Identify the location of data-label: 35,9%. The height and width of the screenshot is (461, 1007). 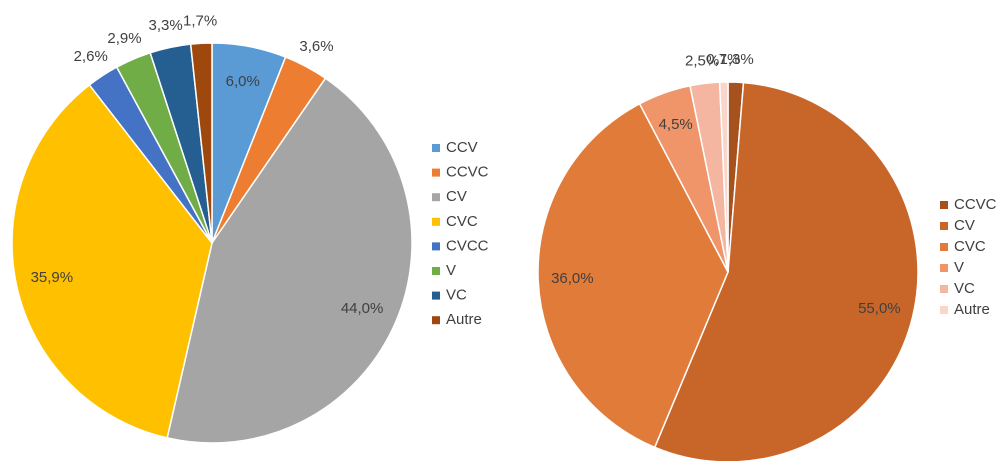
(52, 277).